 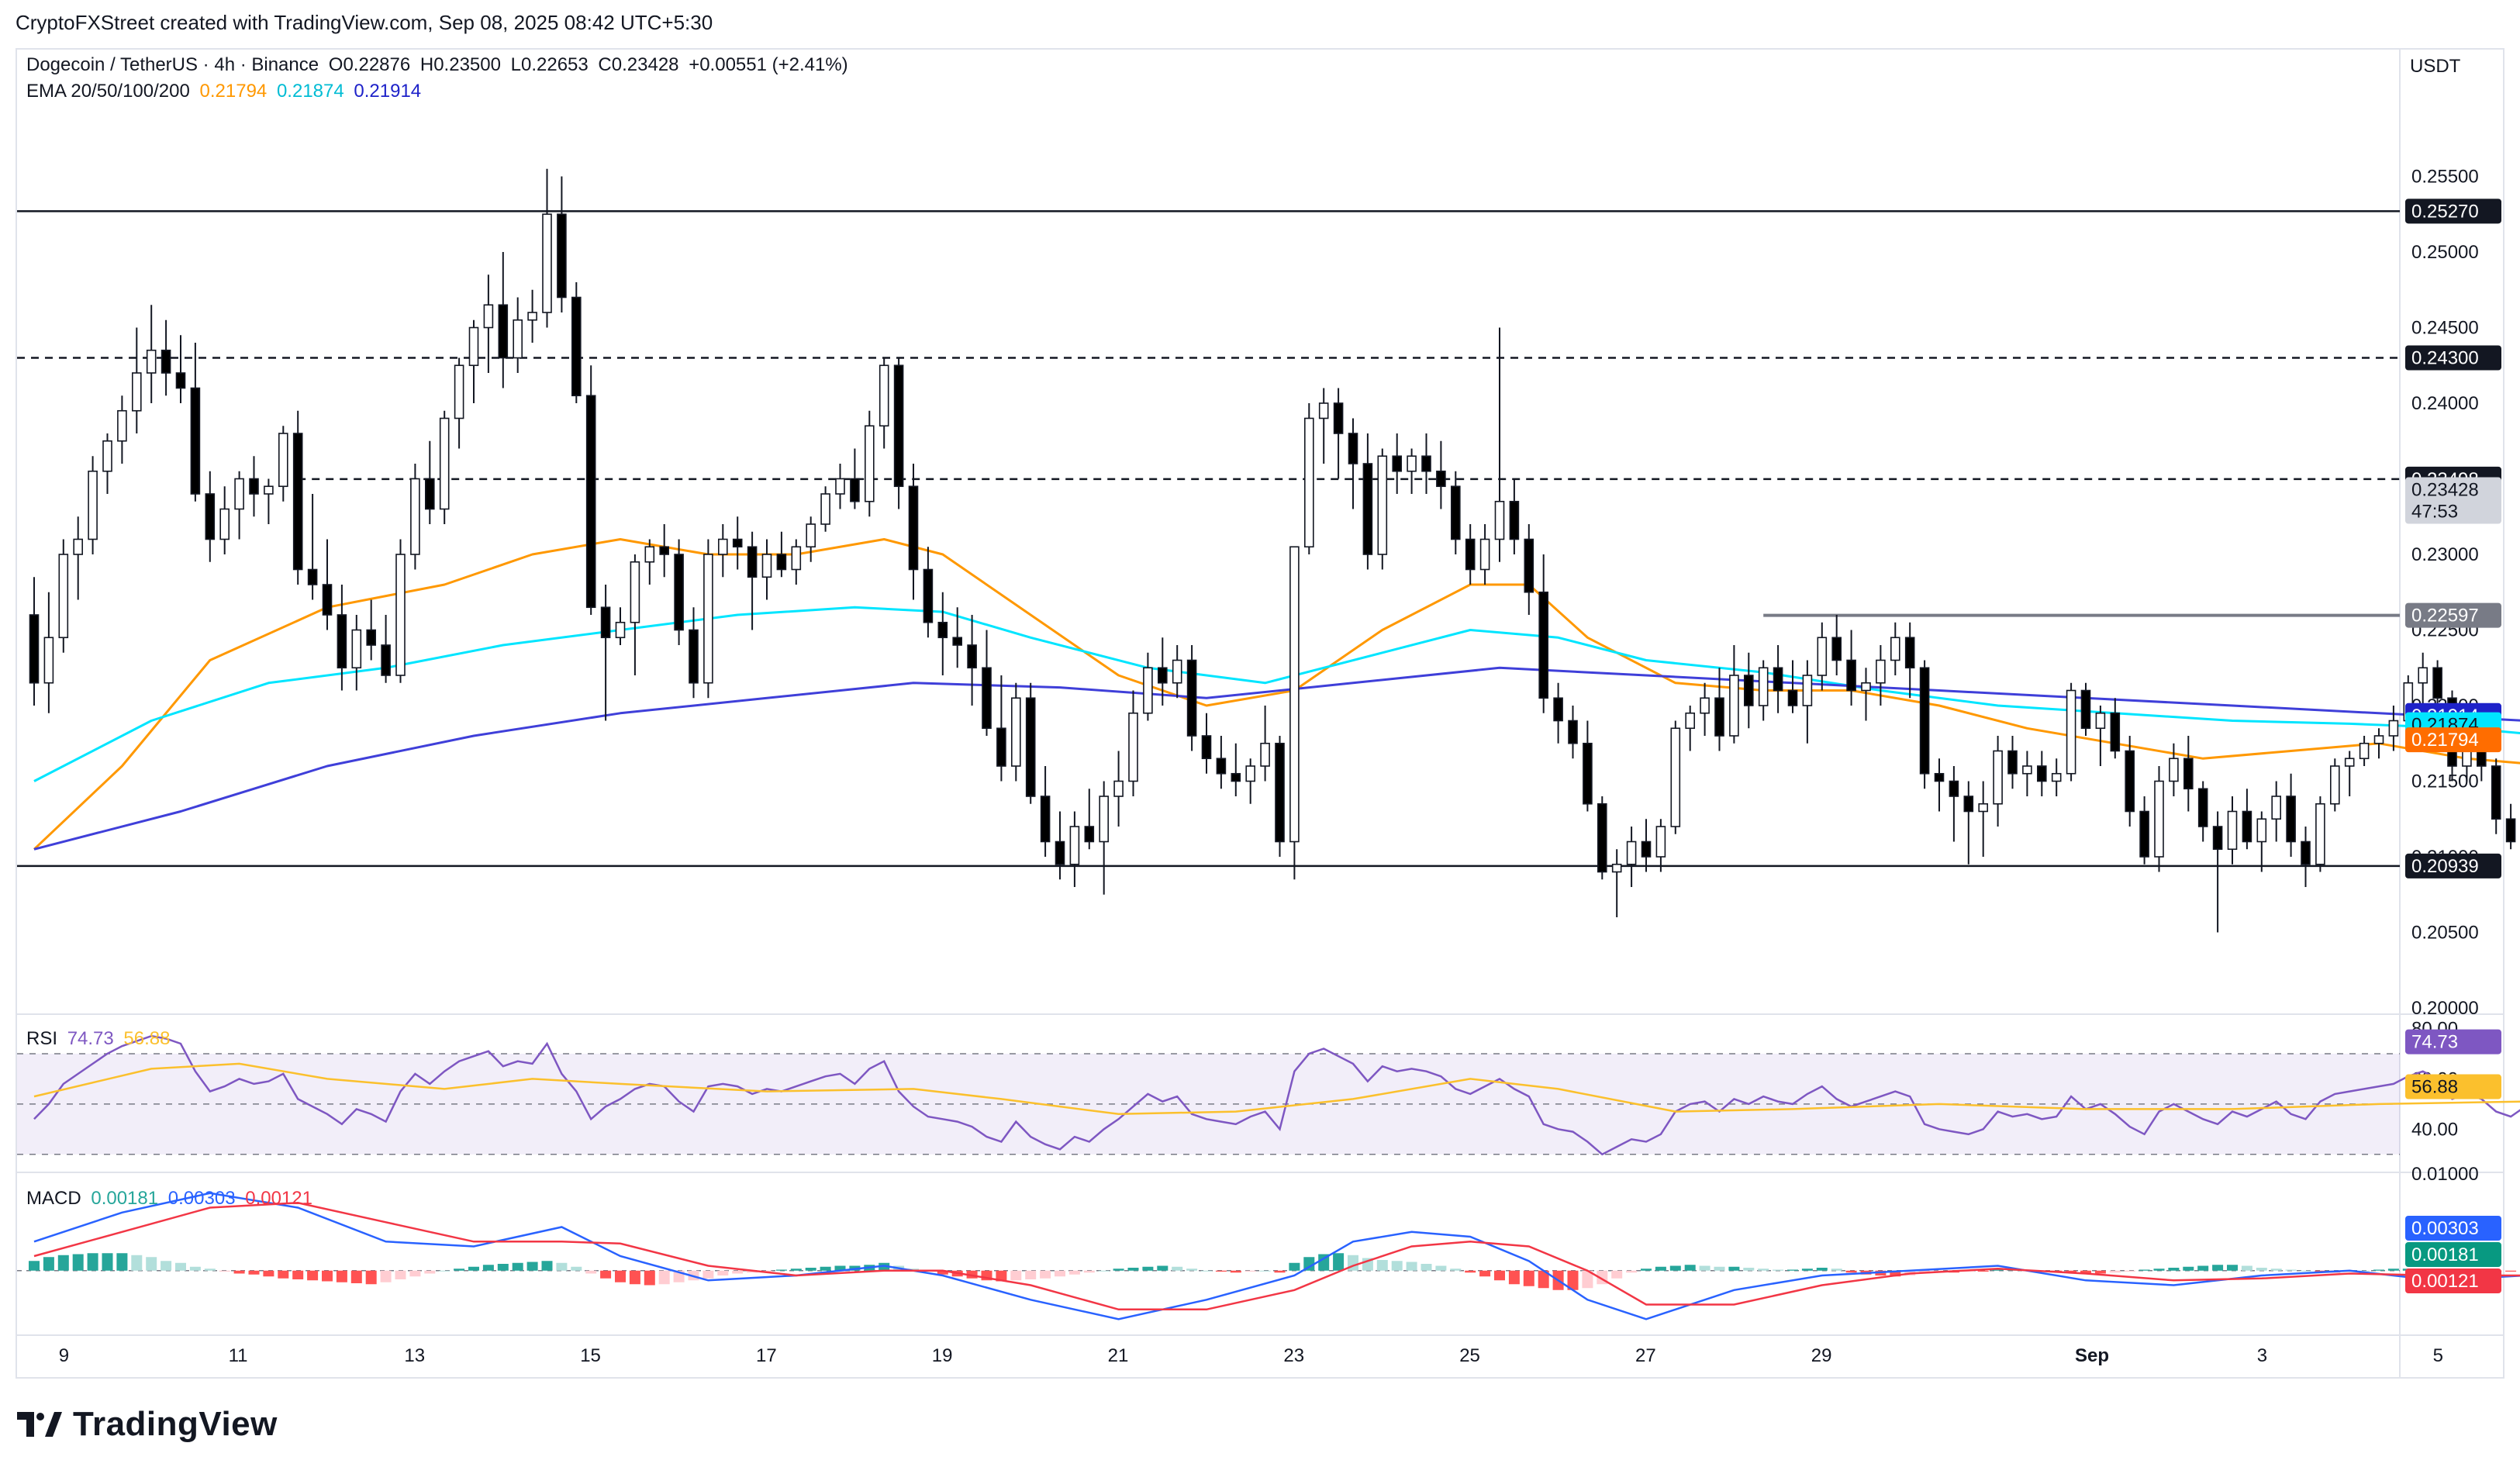 I want to click on price-label-tag, so click(x=2453, y=358).